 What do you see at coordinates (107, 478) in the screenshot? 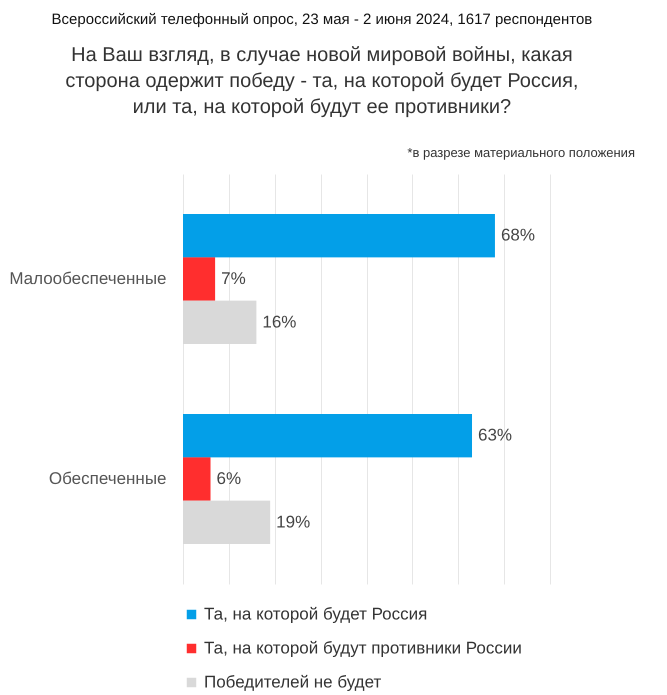
I see `y-tick-label: Обеспеченные` at bounding box center [107, 478].